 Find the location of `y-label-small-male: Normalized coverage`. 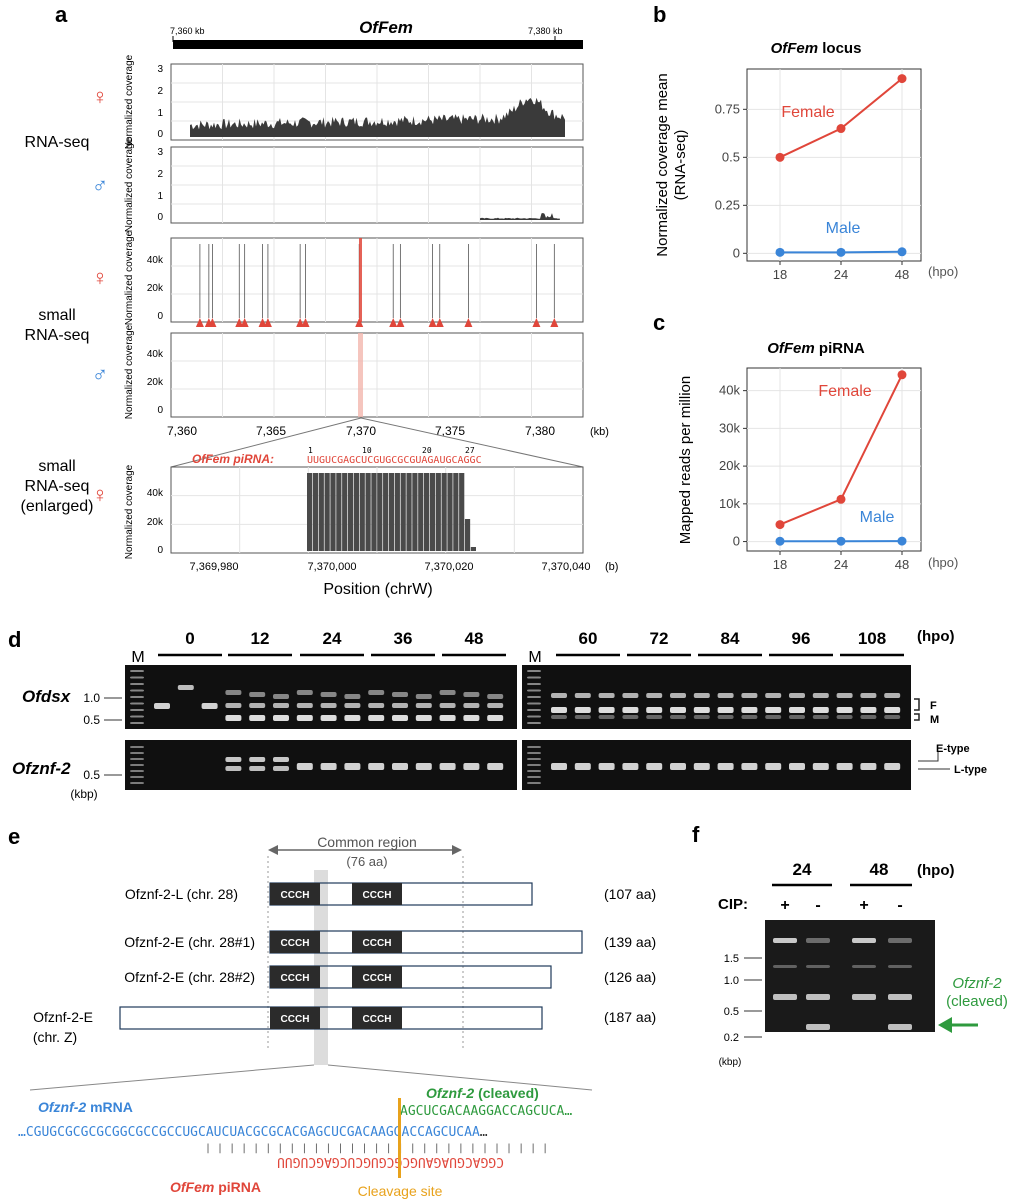

y-label-small-male: Normalized coverage is located at coordinates (129, 371).